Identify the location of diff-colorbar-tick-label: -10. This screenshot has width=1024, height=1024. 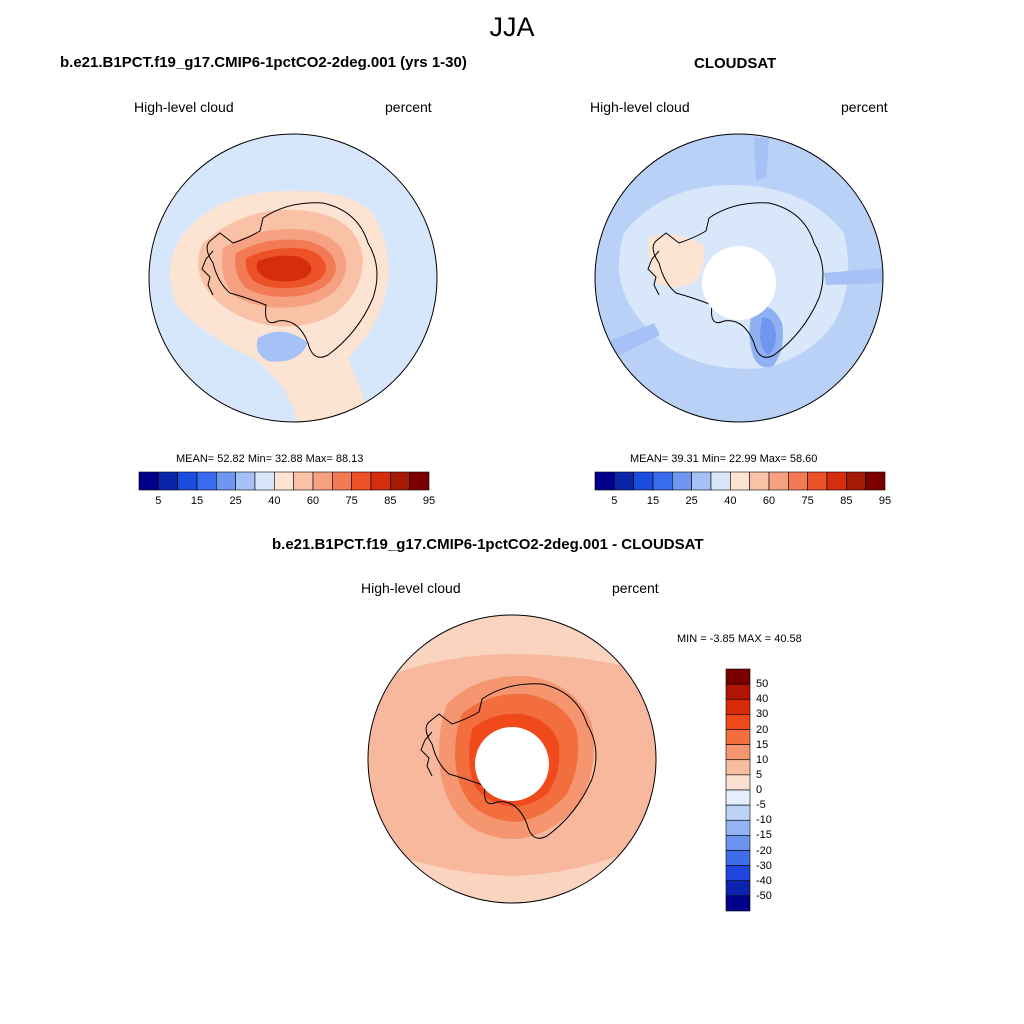
(764, 820).